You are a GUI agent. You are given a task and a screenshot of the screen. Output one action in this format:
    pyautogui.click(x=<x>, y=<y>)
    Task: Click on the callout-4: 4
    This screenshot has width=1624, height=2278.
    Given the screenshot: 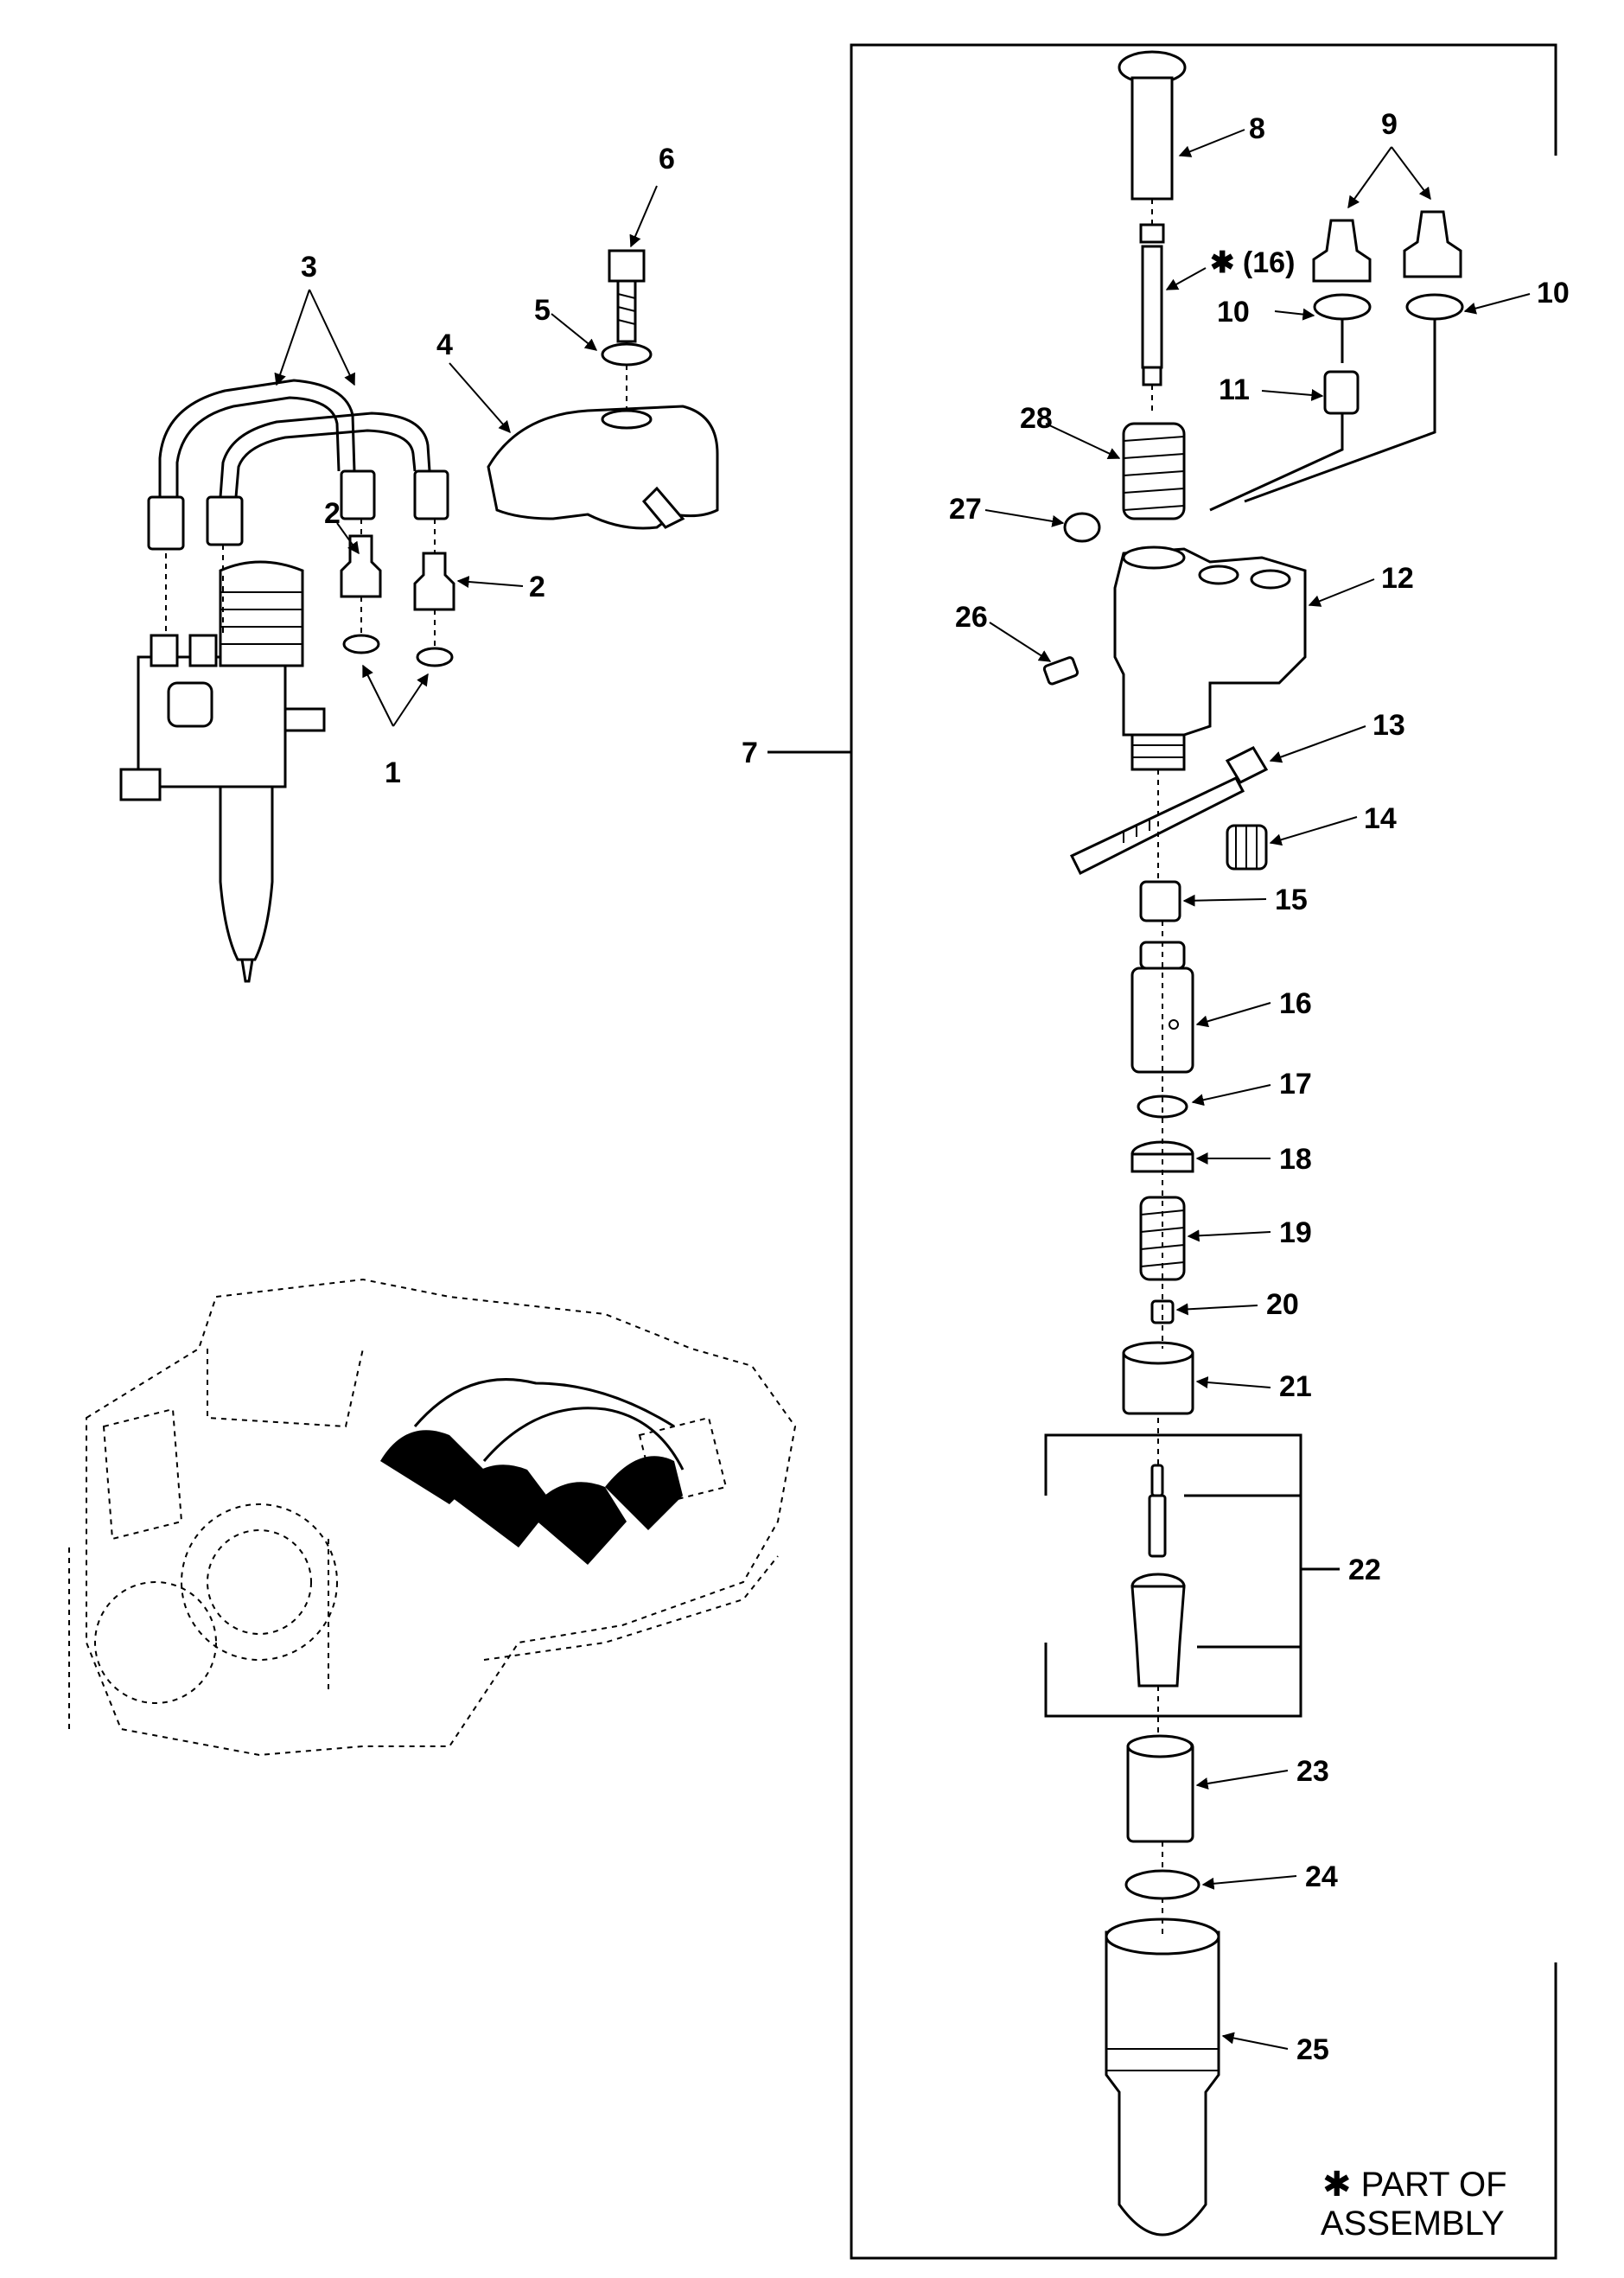 What is the action you would take?
    pyautogui.click(x=444, y=345)
    